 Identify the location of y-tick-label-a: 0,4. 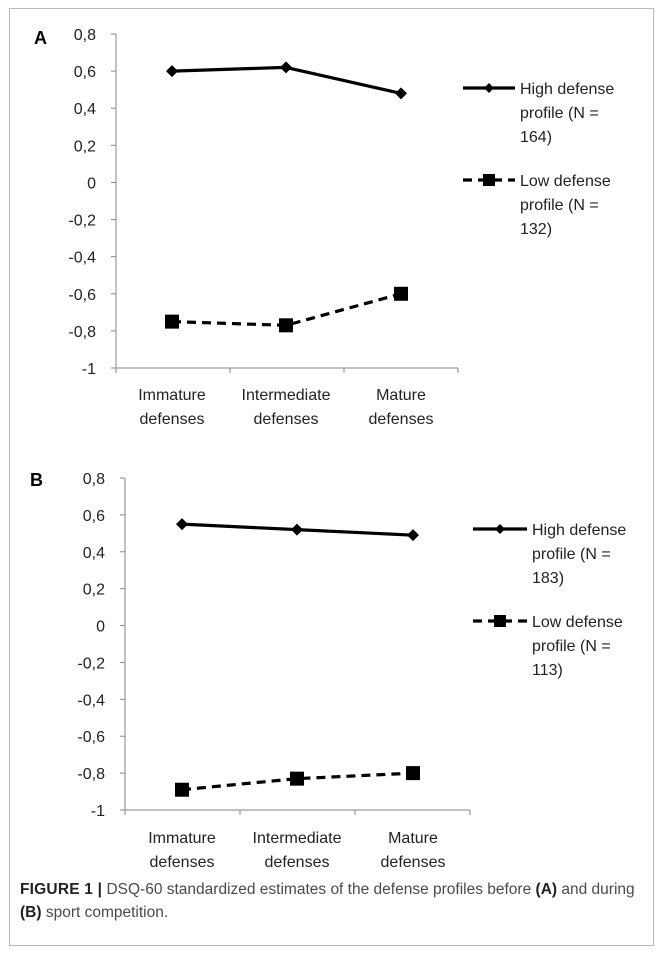
(85, 109).